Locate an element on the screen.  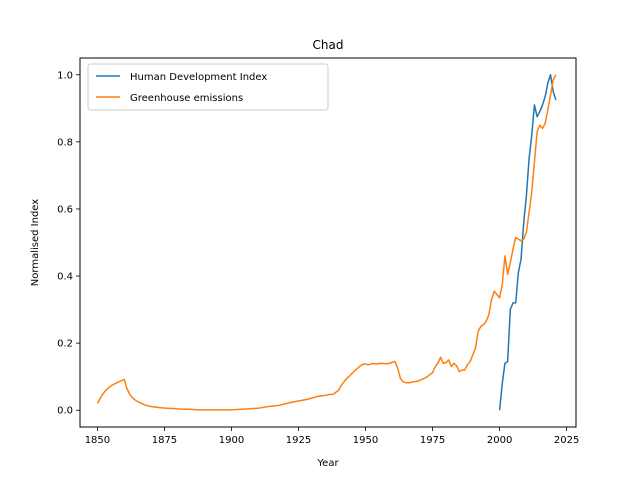
x-axis-label: Year is located at coordinates (327, 463).